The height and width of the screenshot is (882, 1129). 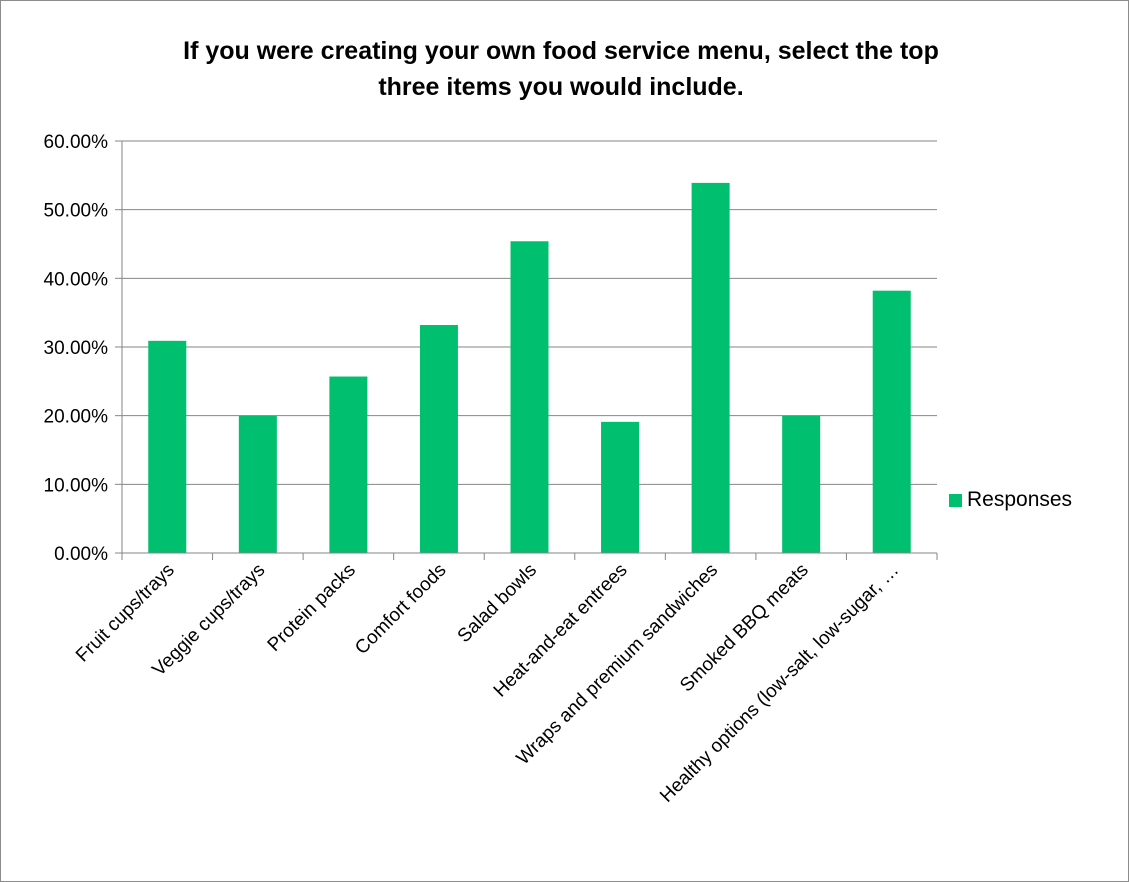 What do you see at coordinates (76, 279) in the screenshot?
I see `y-tick-label: 40.00%` at bounding box center [76, 279].